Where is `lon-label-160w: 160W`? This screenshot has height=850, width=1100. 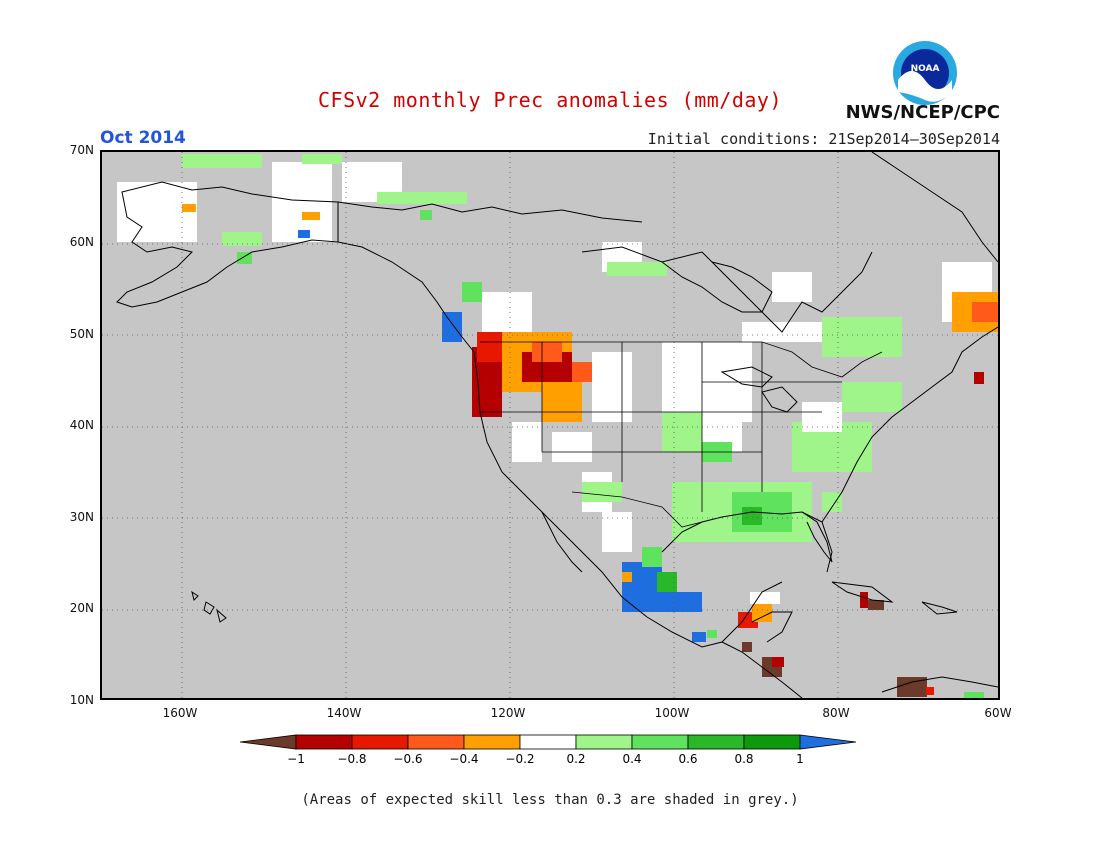
lon-label-160w: 160W is located at coordinates (180, 713).